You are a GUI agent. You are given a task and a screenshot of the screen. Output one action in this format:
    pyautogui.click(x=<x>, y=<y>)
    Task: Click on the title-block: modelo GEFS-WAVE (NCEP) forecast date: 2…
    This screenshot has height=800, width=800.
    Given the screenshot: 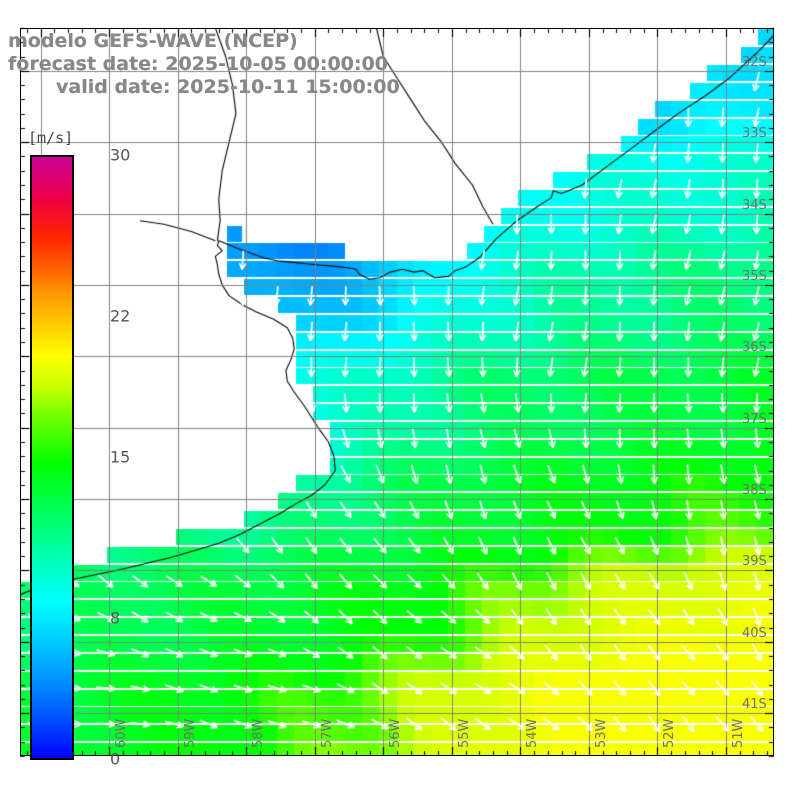 What is the action you would take?
    pyautogui.click(x=204, y=64)
    